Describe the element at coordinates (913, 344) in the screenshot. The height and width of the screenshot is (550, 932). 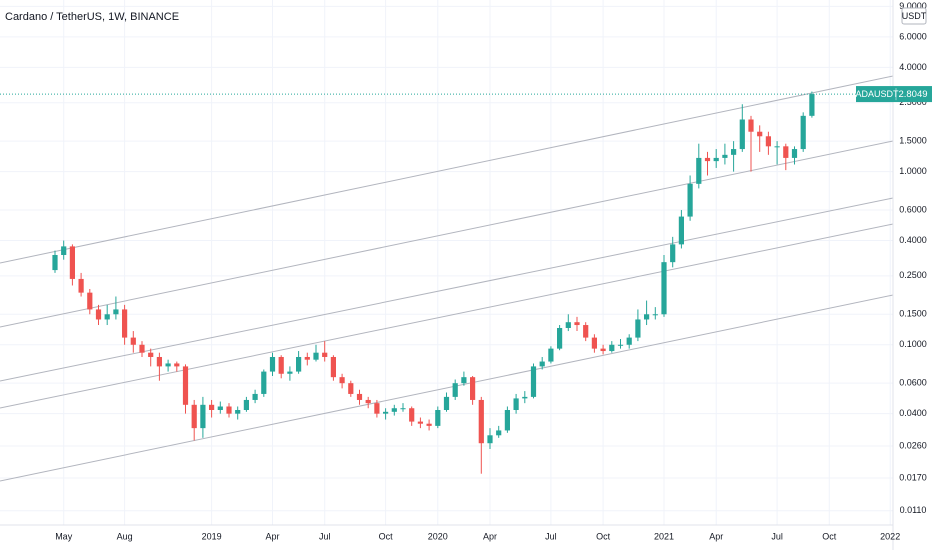
I see `y-tick-label: 0.1000` at that location.